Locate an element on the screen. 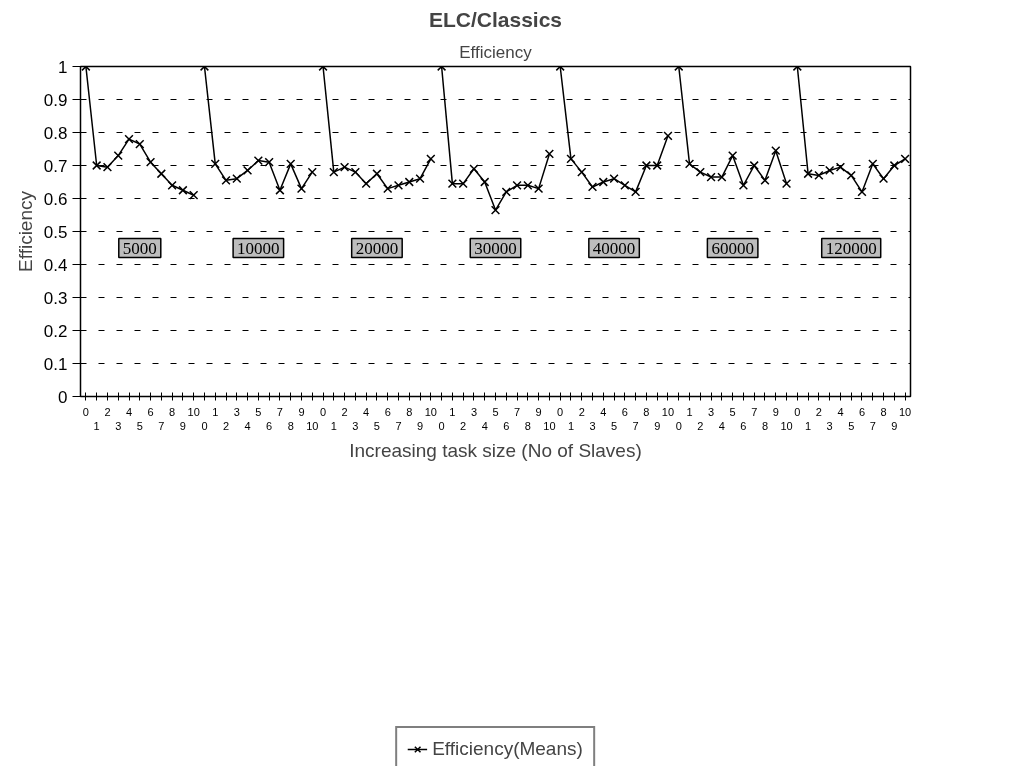 The height and width of the screenshot is (766, 1015). annotation: 60000 is located at coordinates (732, 248).